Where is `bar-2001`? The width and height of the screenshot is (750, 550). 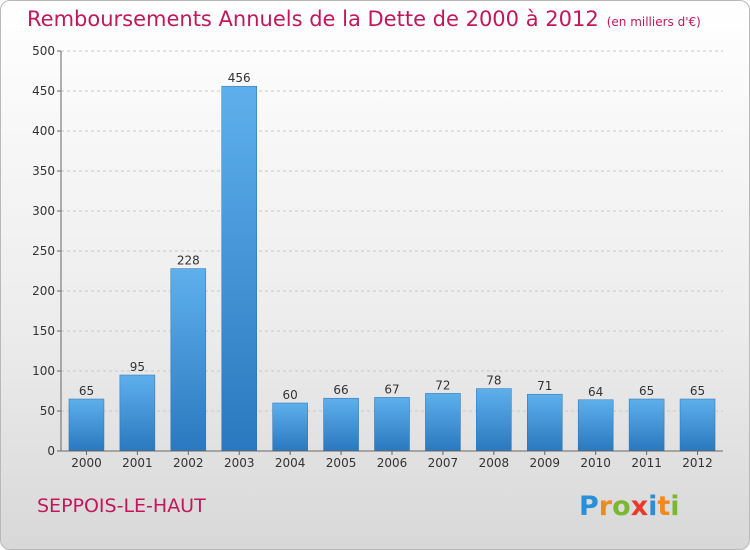 bar-2001 is located at coordinates (137, 413).